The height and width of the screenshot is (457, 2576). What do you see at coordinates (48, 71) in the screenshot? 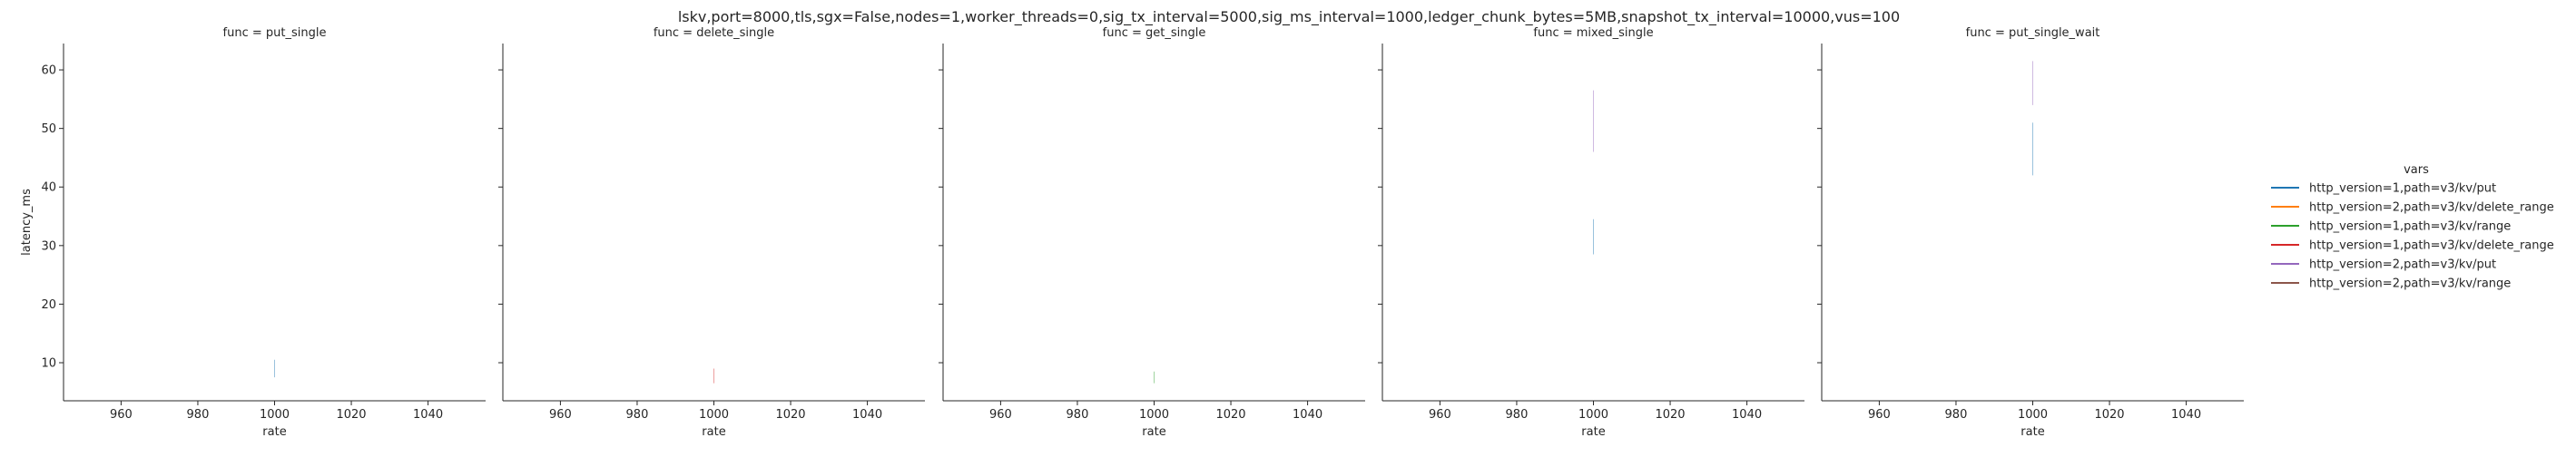
I see `y-tick-label: 60` at bounding box center [48, 71].